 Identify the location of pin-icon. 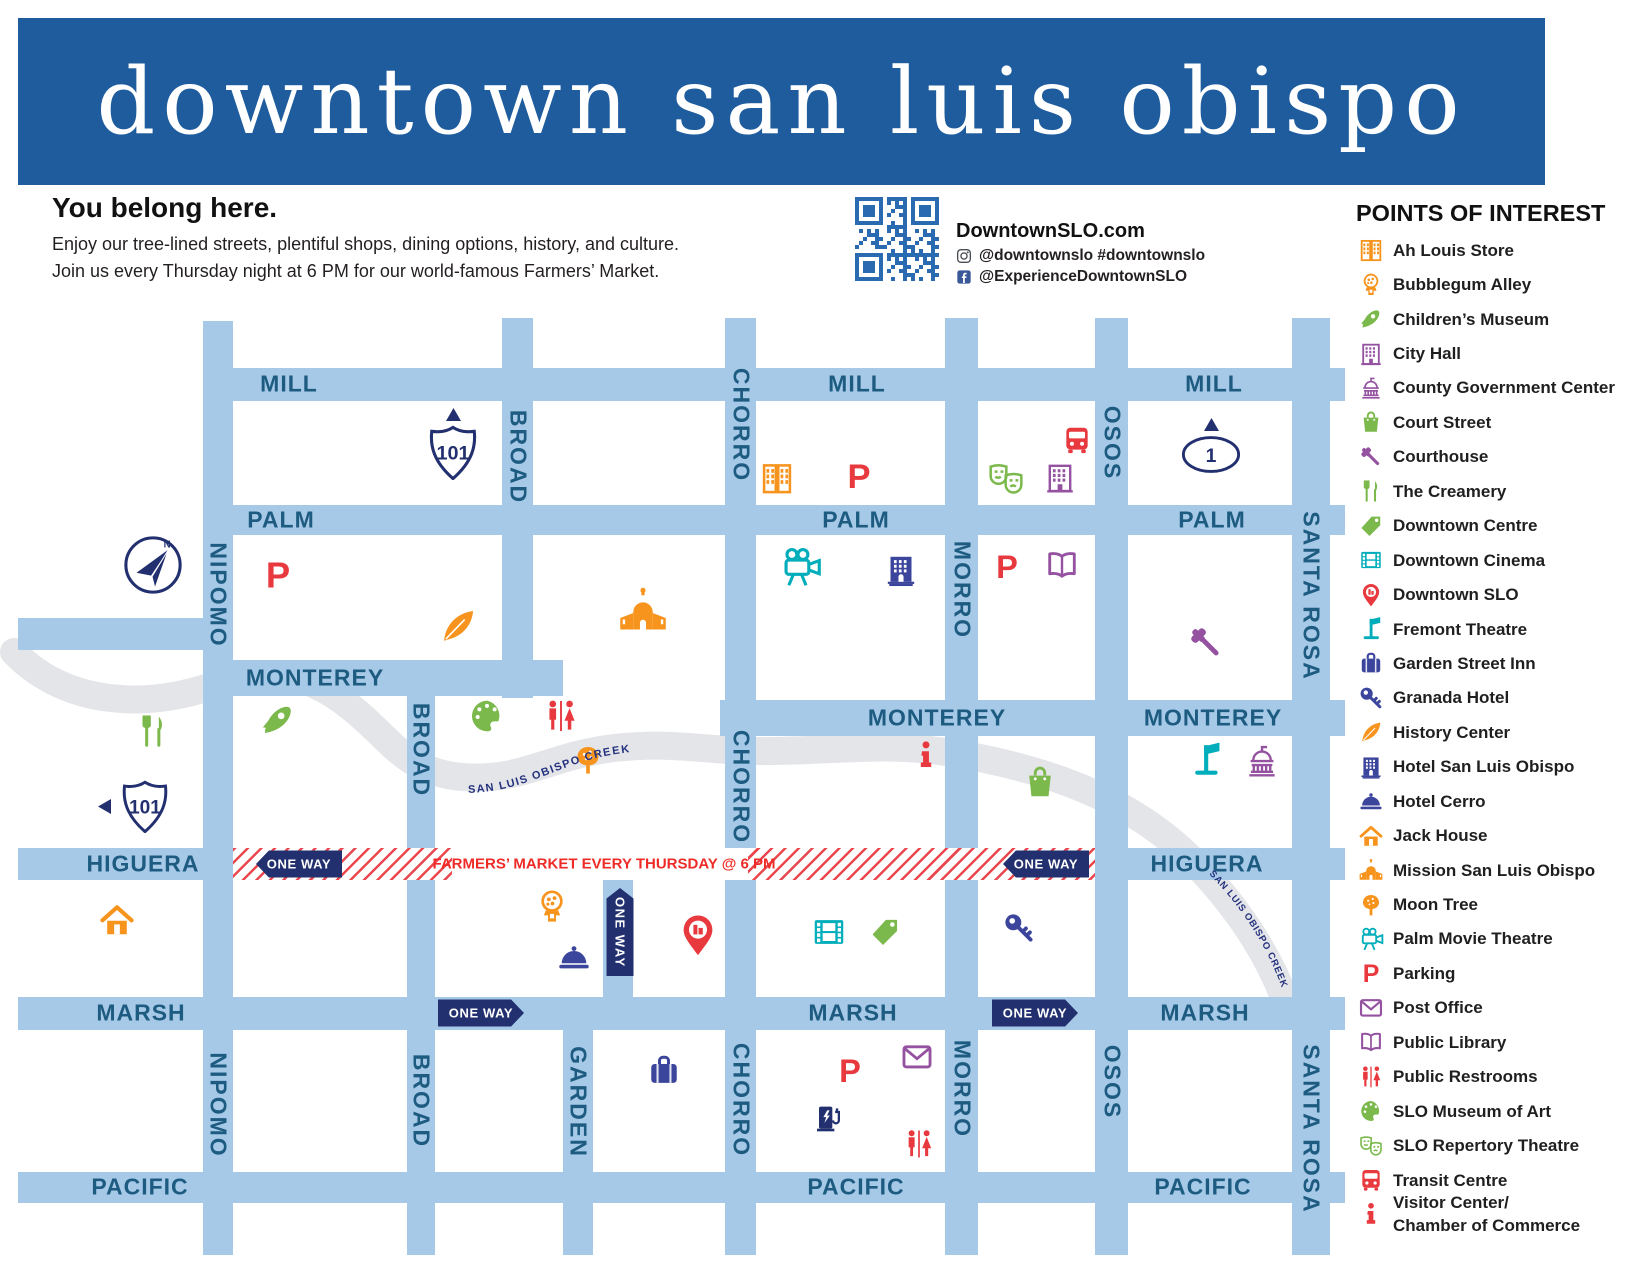
(1371, 595).